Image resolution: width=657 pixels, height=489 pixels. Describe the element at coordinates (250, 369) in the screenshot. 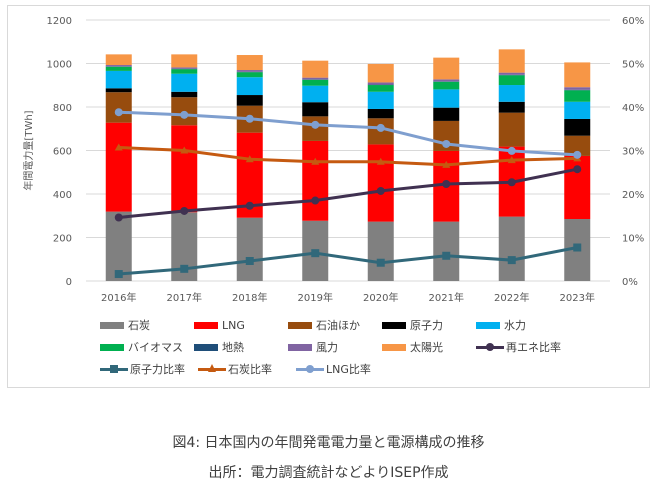

I see `legend-label: 石炭比率` at that location.